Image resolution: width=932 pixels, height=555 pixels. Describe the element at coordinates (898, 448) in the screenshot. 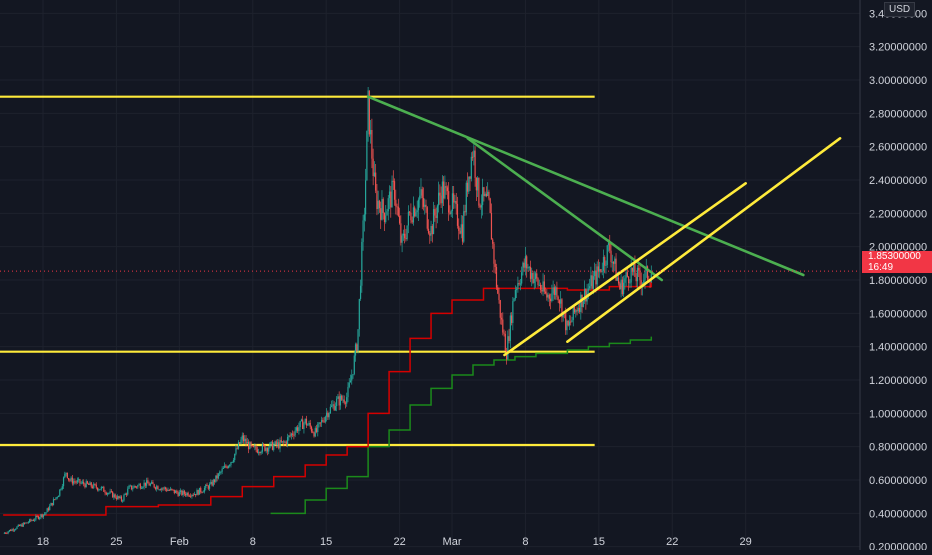

I see `y-tick-label: 0.80000000` at that location.